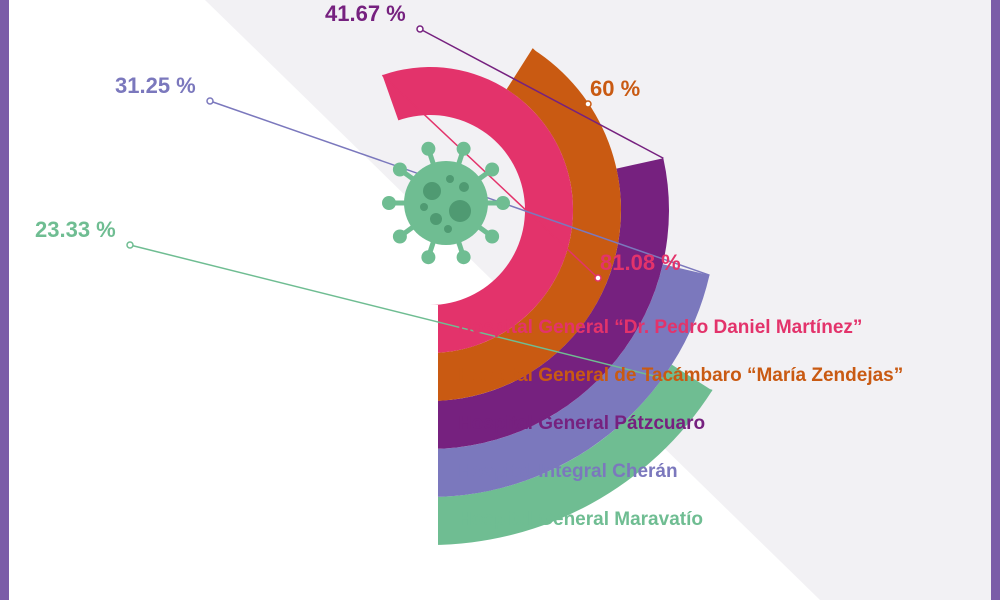  Describe the element at coordinates (434, 377) in the screenshot. I see `ring-tab-tacambaro` at that location.